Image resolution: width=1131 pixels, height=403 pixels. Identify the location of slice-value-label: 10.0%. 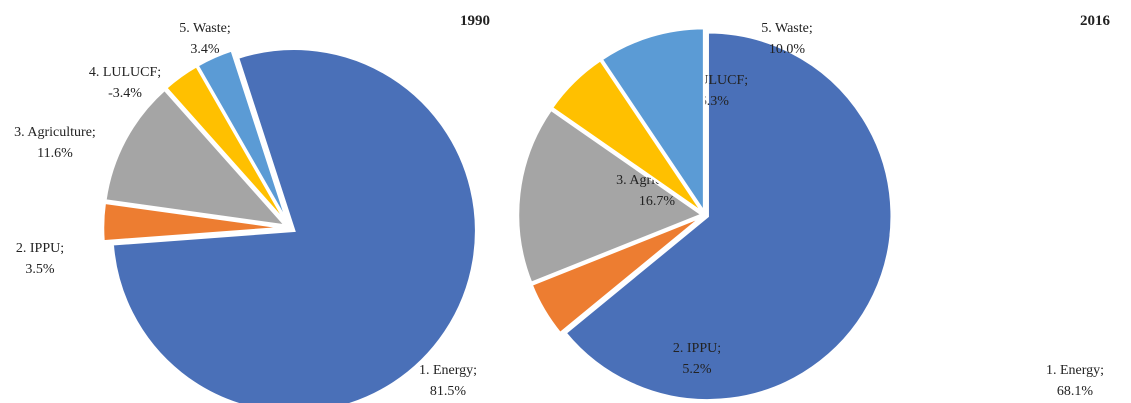
(787, 49).